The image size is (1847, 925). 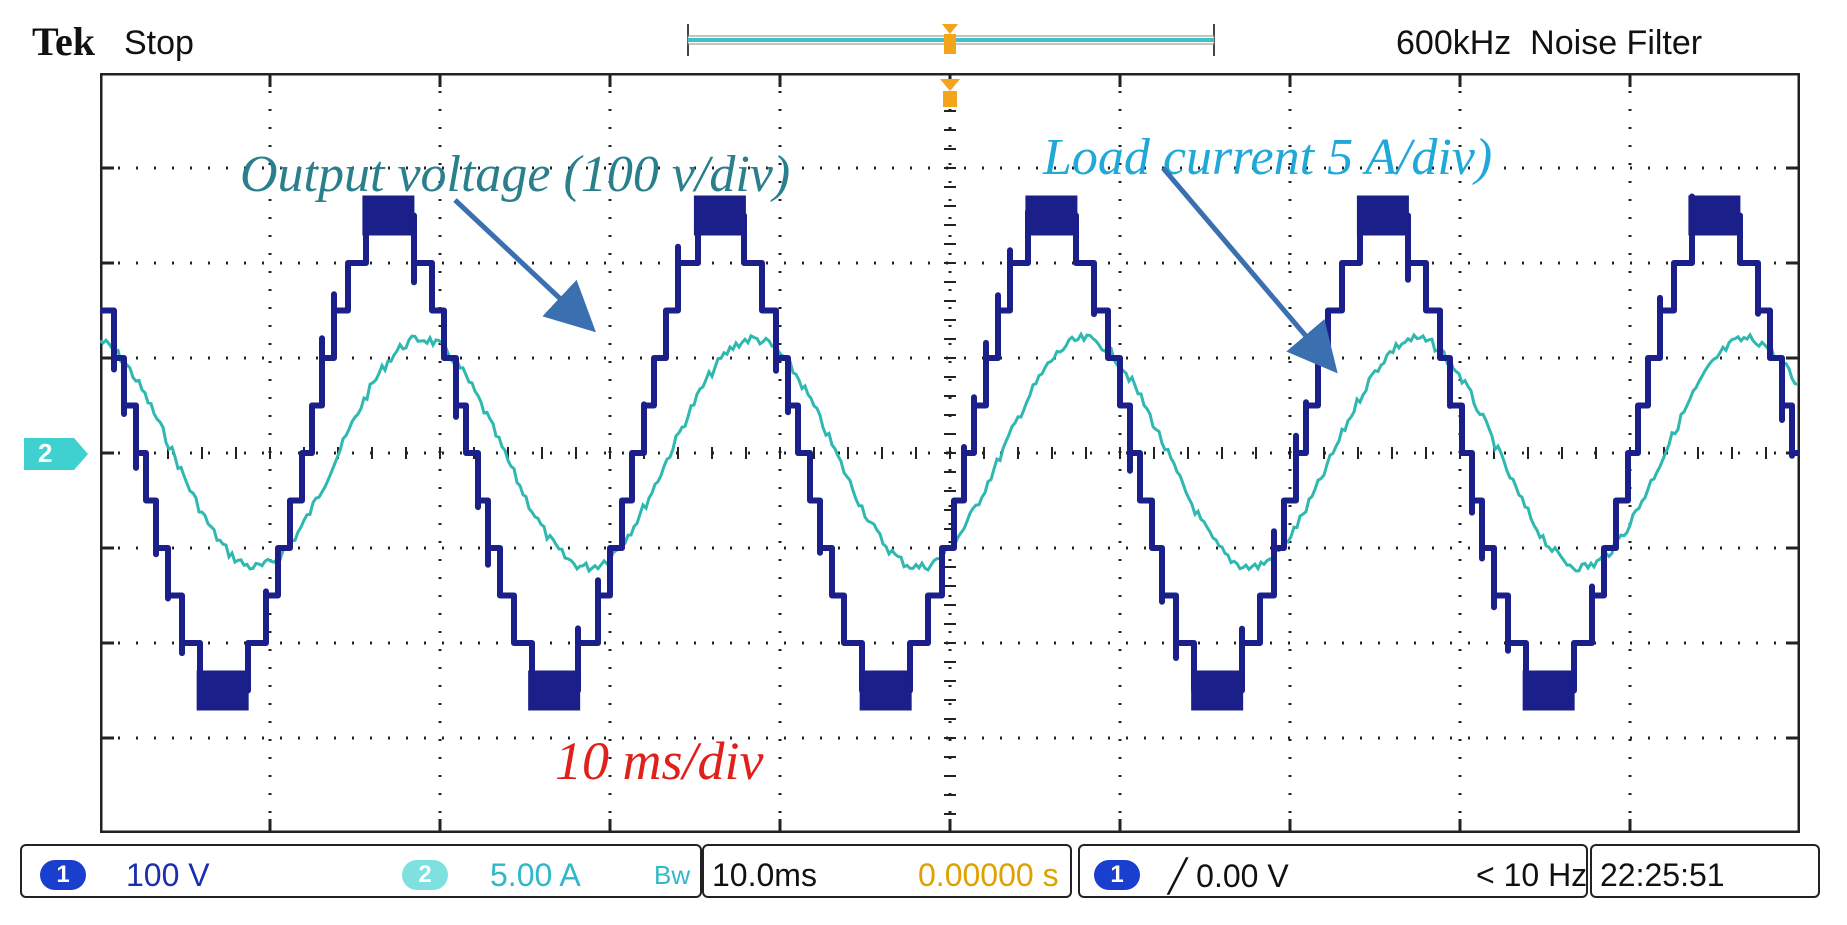 I want to click on ch1-scale: 100 V, so click(x=168, y=875).